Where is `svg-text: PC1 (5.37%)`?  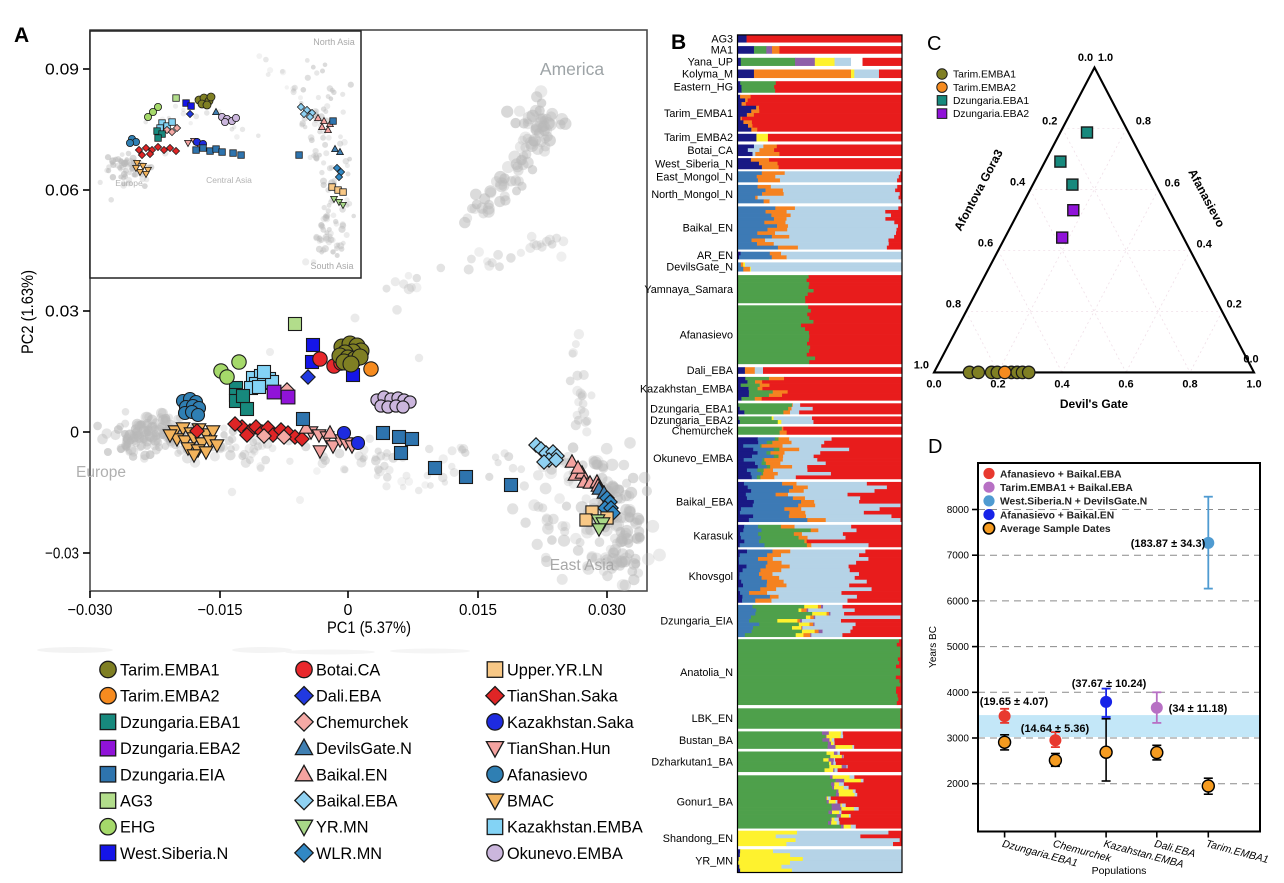
svg-text: PC1 (5.37%) is located at coordinates (369, 627).